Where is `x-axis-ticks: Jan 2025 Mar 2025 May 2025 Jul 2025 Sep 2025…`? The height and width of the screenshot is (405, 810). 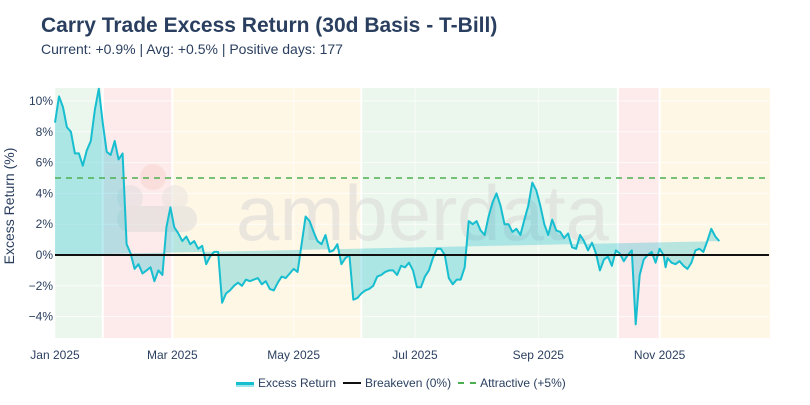 x-axis-ticks: Jan 2025 Mar 2025 May 2025 Jul 2025 Sep 2025… is located at coordinates (357, 355).